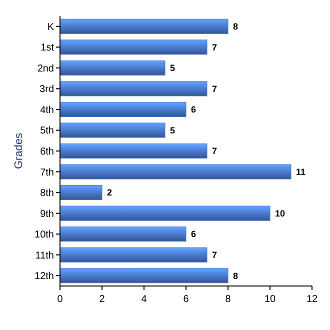 The height and width of the screenshot is (330, 330). Describe the element at coordinates (47, 214) in the screenshot. I see `y-tick-label: 9th` at that location.